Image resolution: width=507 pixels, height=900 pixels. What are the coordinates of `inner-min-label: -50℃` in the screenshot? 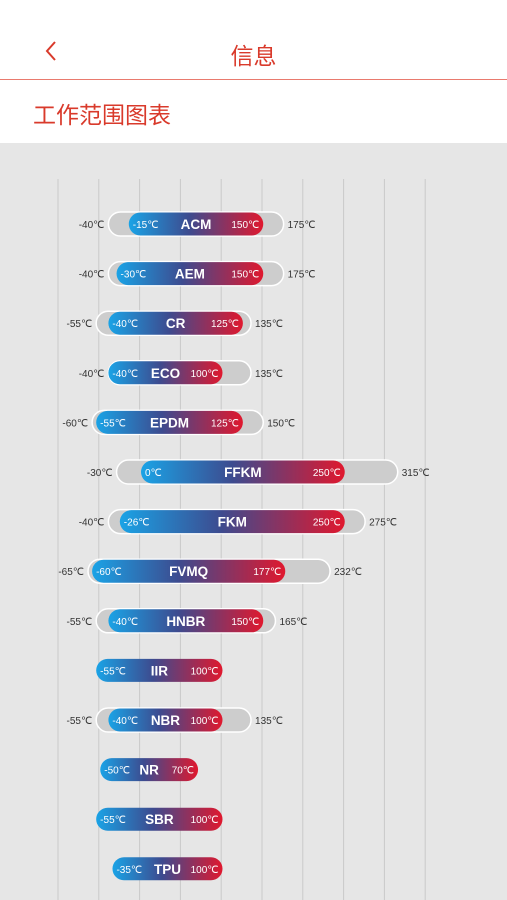 It's located at (117, 771).